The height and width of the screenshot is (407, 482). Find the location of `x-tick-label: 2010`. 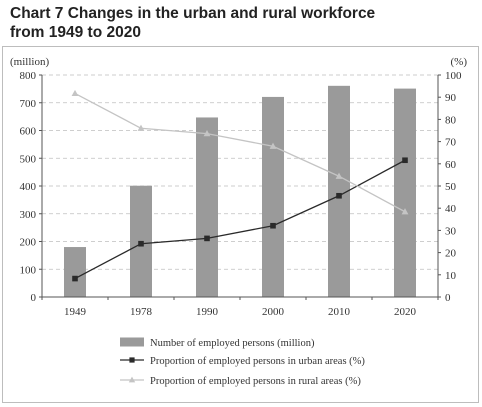

x-tick-label: 2010 is located at coordinates (339, 312).